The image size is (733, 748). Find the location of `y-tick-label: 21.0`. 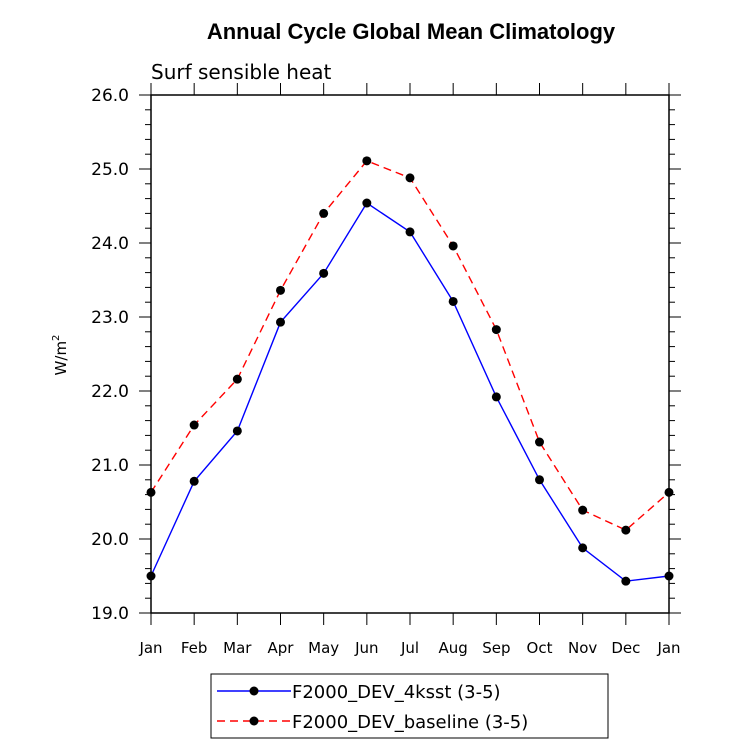

y-tick-label: 21.0 is located at coordinates (110, 466).